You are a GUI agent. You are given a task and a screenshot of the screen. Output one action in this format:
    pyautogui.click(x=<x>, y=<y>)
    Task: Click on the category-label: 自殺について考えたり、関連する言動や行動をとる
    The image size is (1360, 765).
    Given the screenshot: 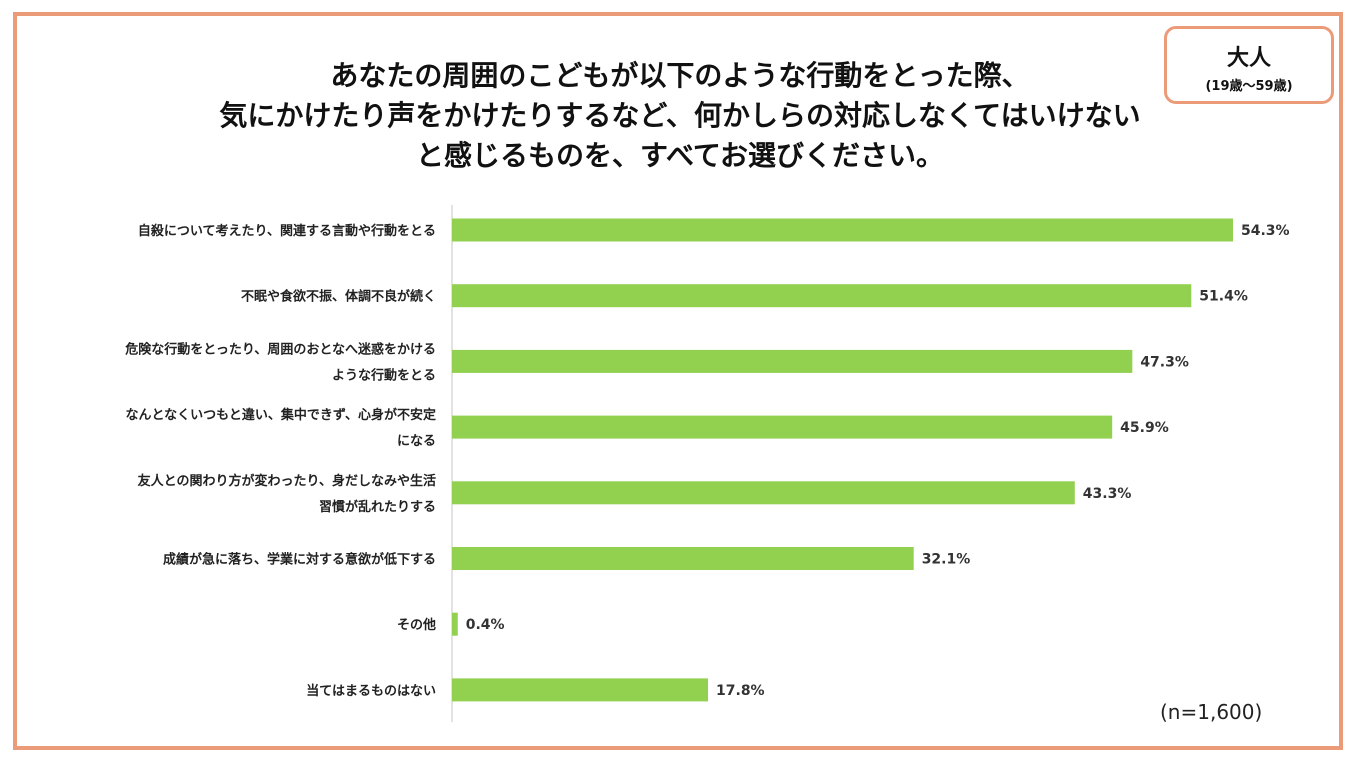 What is the action you would take?
    pyautogui.click(x=287, y=231)
    